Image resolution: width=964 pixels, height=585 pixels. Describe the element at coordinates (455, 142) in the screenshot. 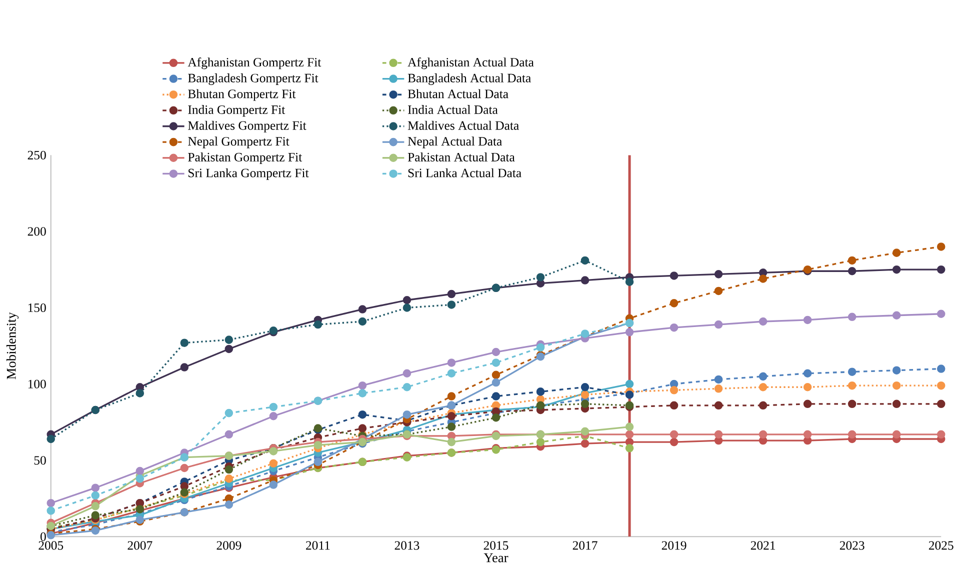

I see `legend-label: Nepal Actual Data` at that location.